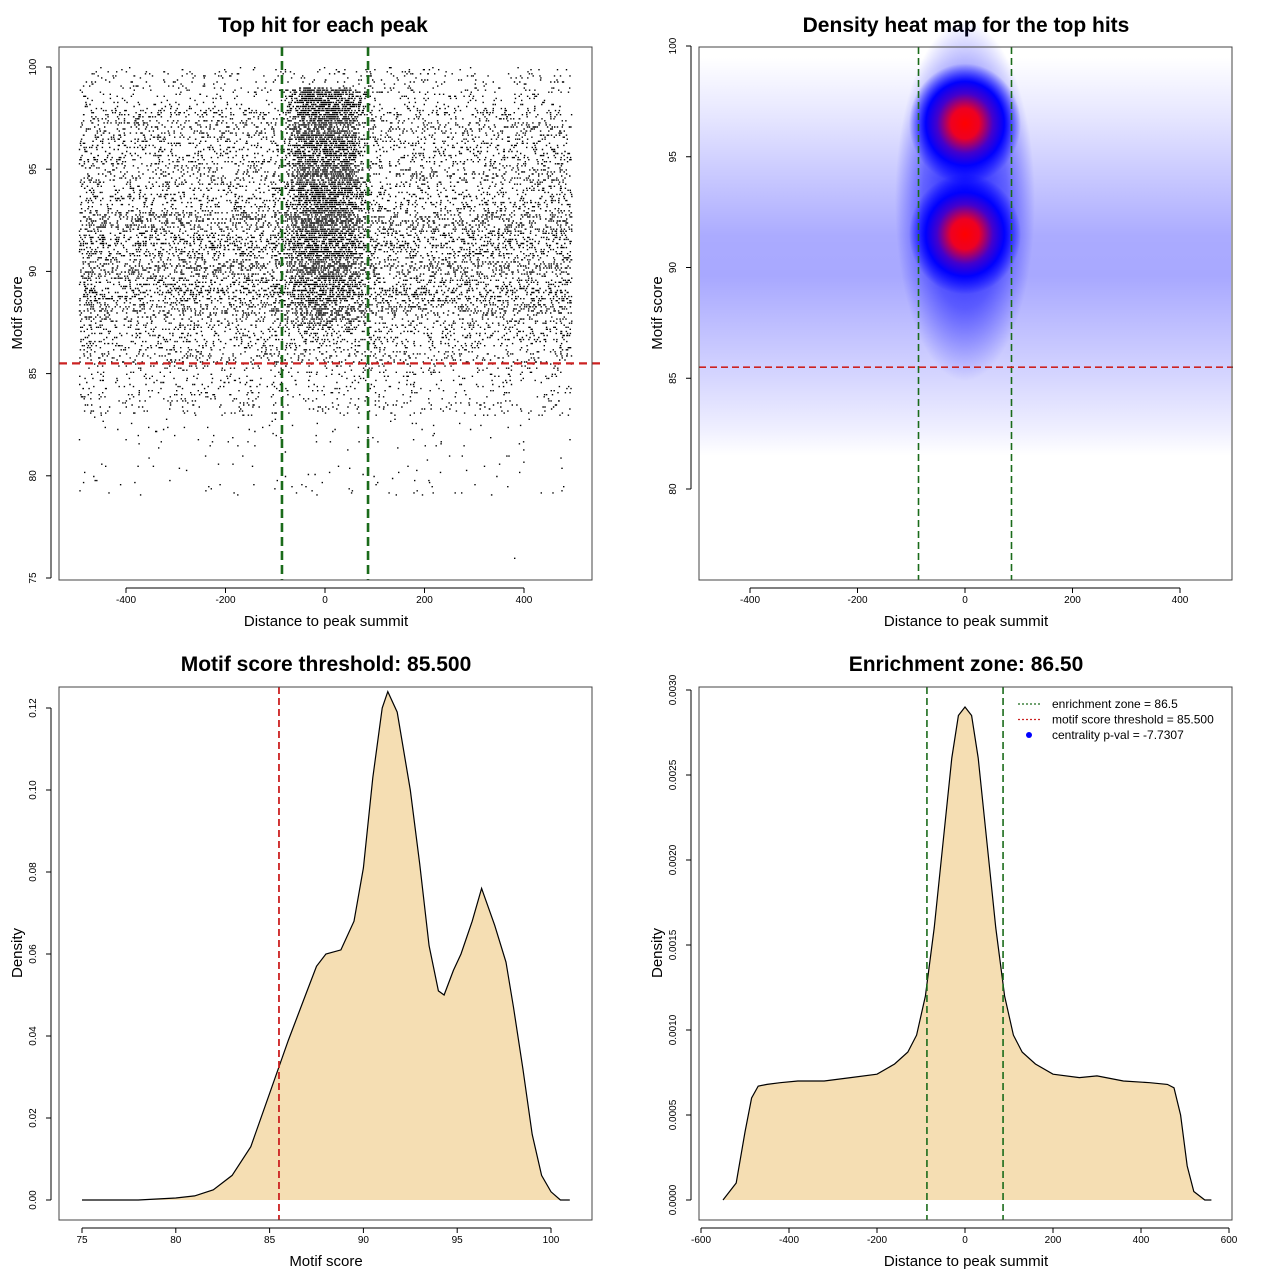 Image resolution: width=1280 pixels, height=1280 pixels. I want to click on y-tick-label: 75, so click(33, 578).